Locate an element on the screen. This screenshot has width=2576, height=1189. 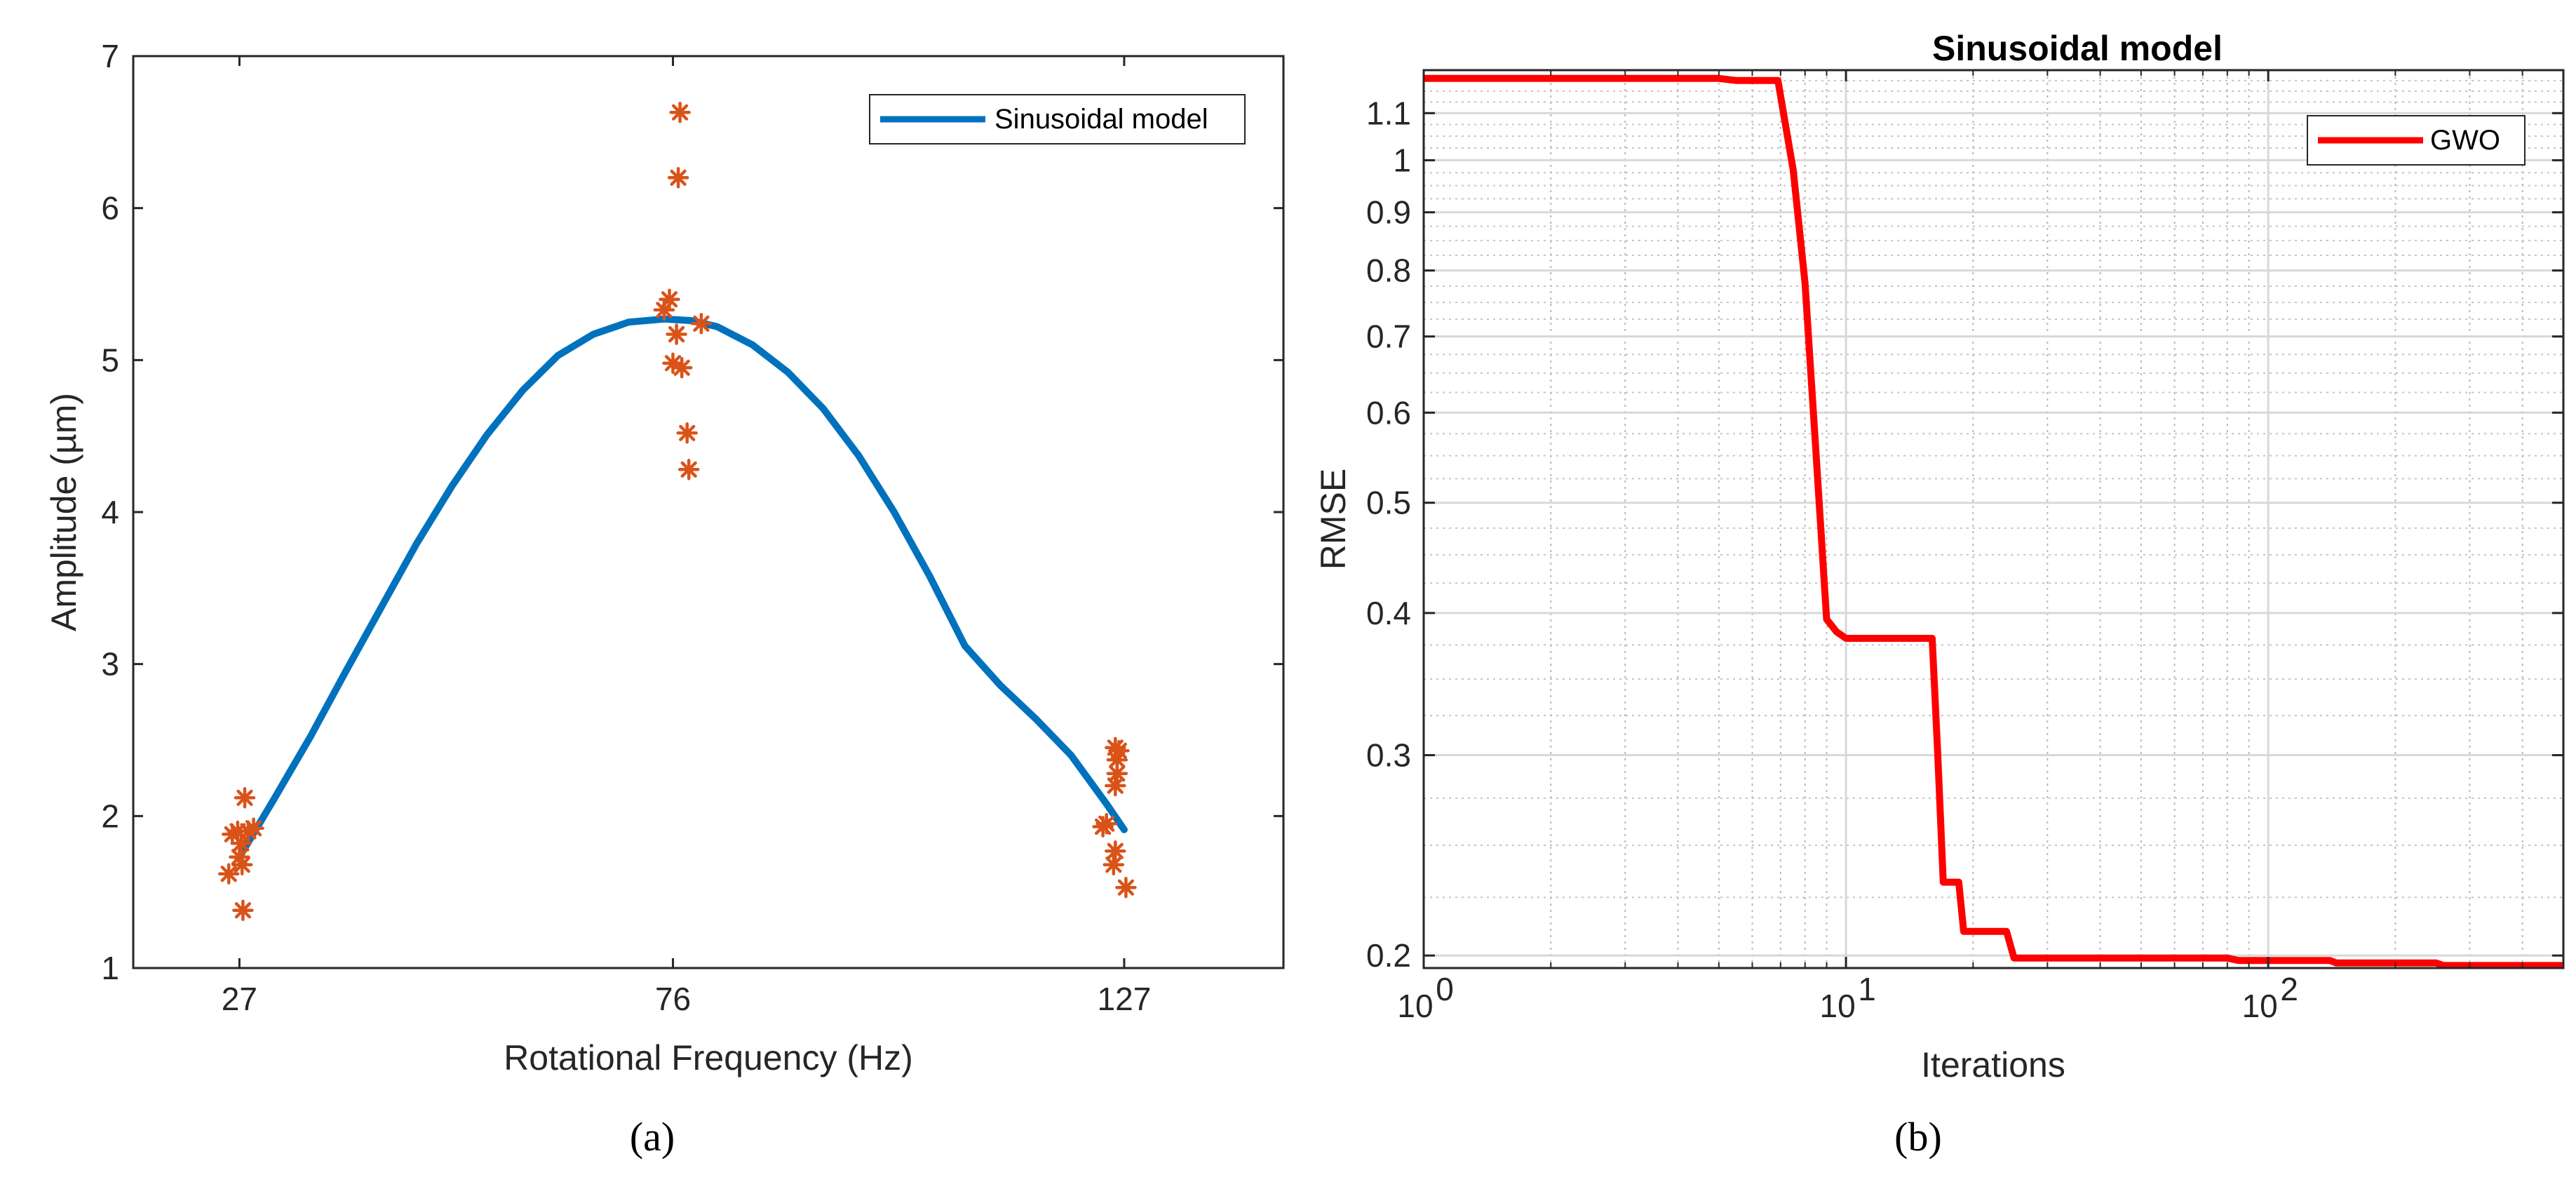
panel-a-ytick-label: 1 is located at coordinates (110, 968).